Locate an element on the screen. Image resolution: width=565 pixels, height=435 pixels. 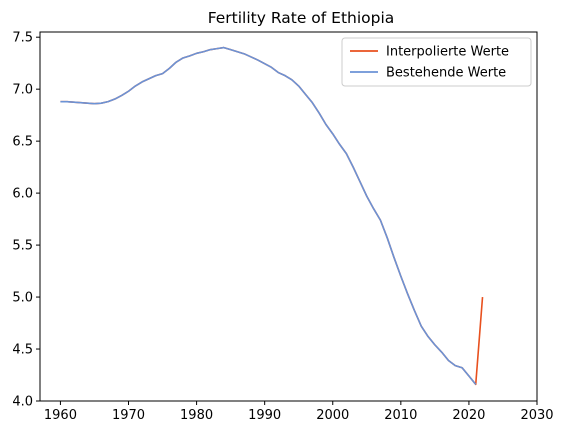
legend-box is located at coordinates (436, 62).